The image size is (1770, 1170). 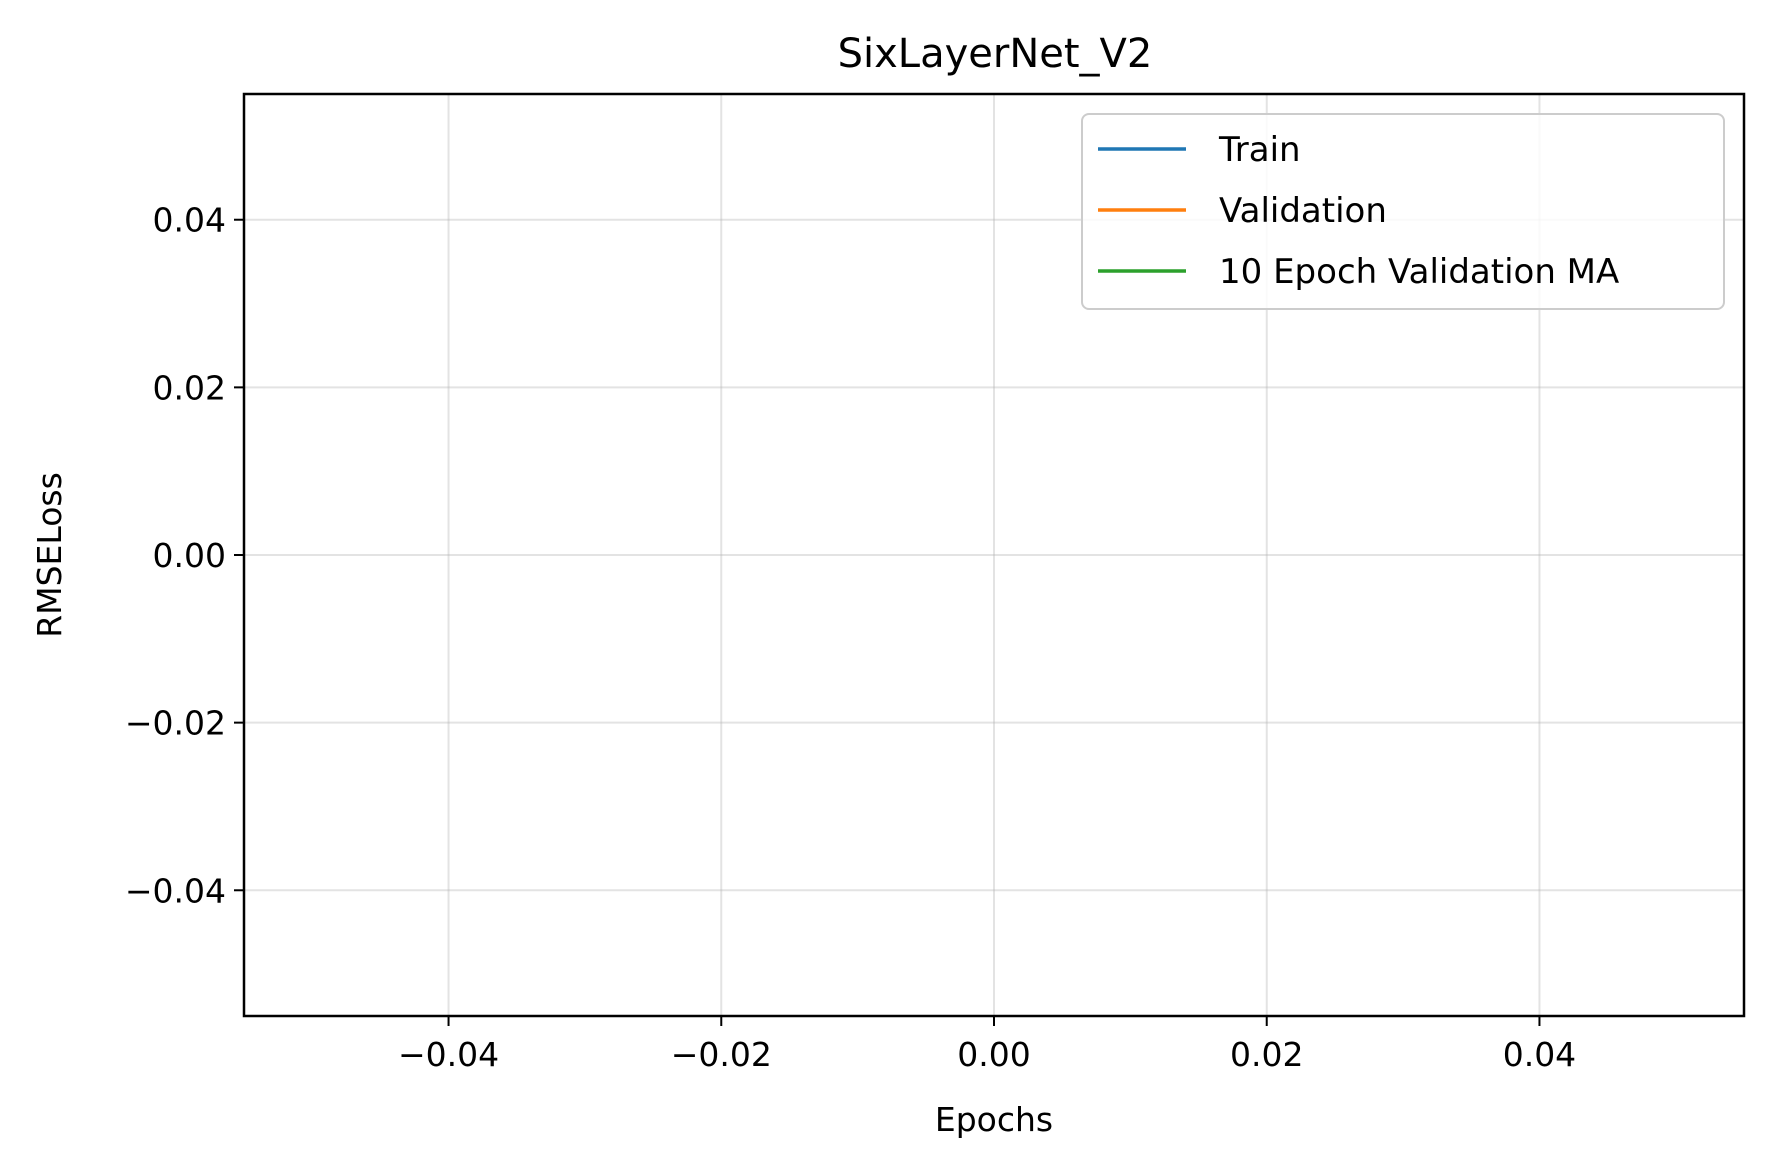 I want to click on y-tick-label: −0.02, so click(x=175, y=723).